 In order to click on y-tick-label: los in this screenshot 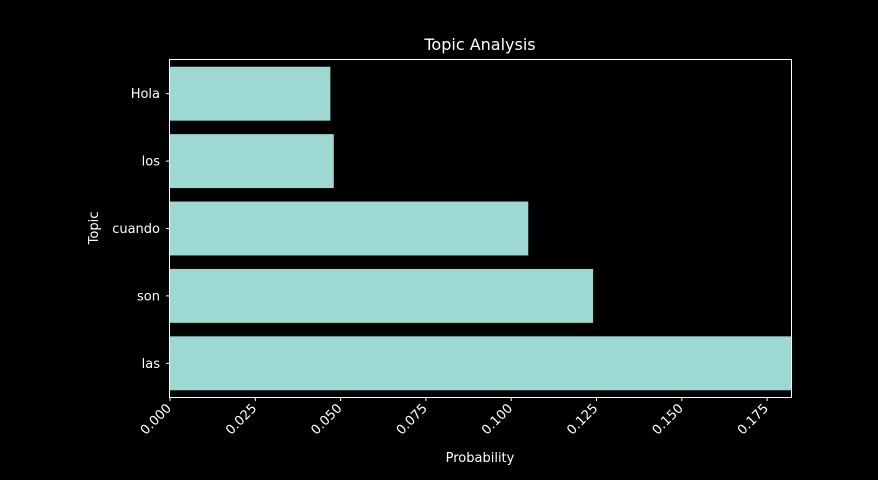, I will do `click(151, 162)`.